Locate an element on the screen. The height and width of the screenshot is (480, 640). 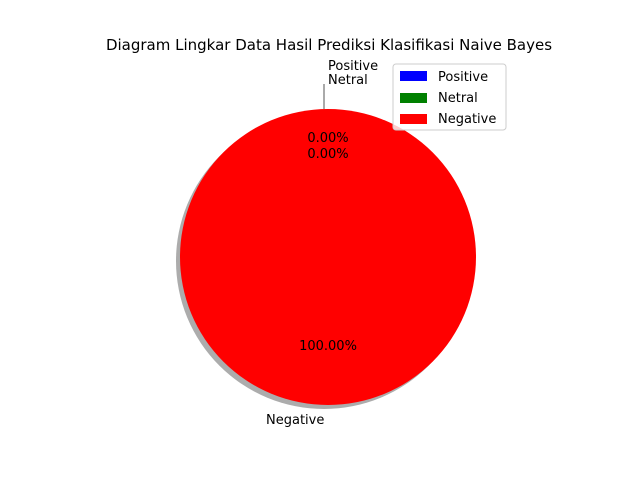
slice-percent-netral: 0.00% is located at coordinates (327, 154).